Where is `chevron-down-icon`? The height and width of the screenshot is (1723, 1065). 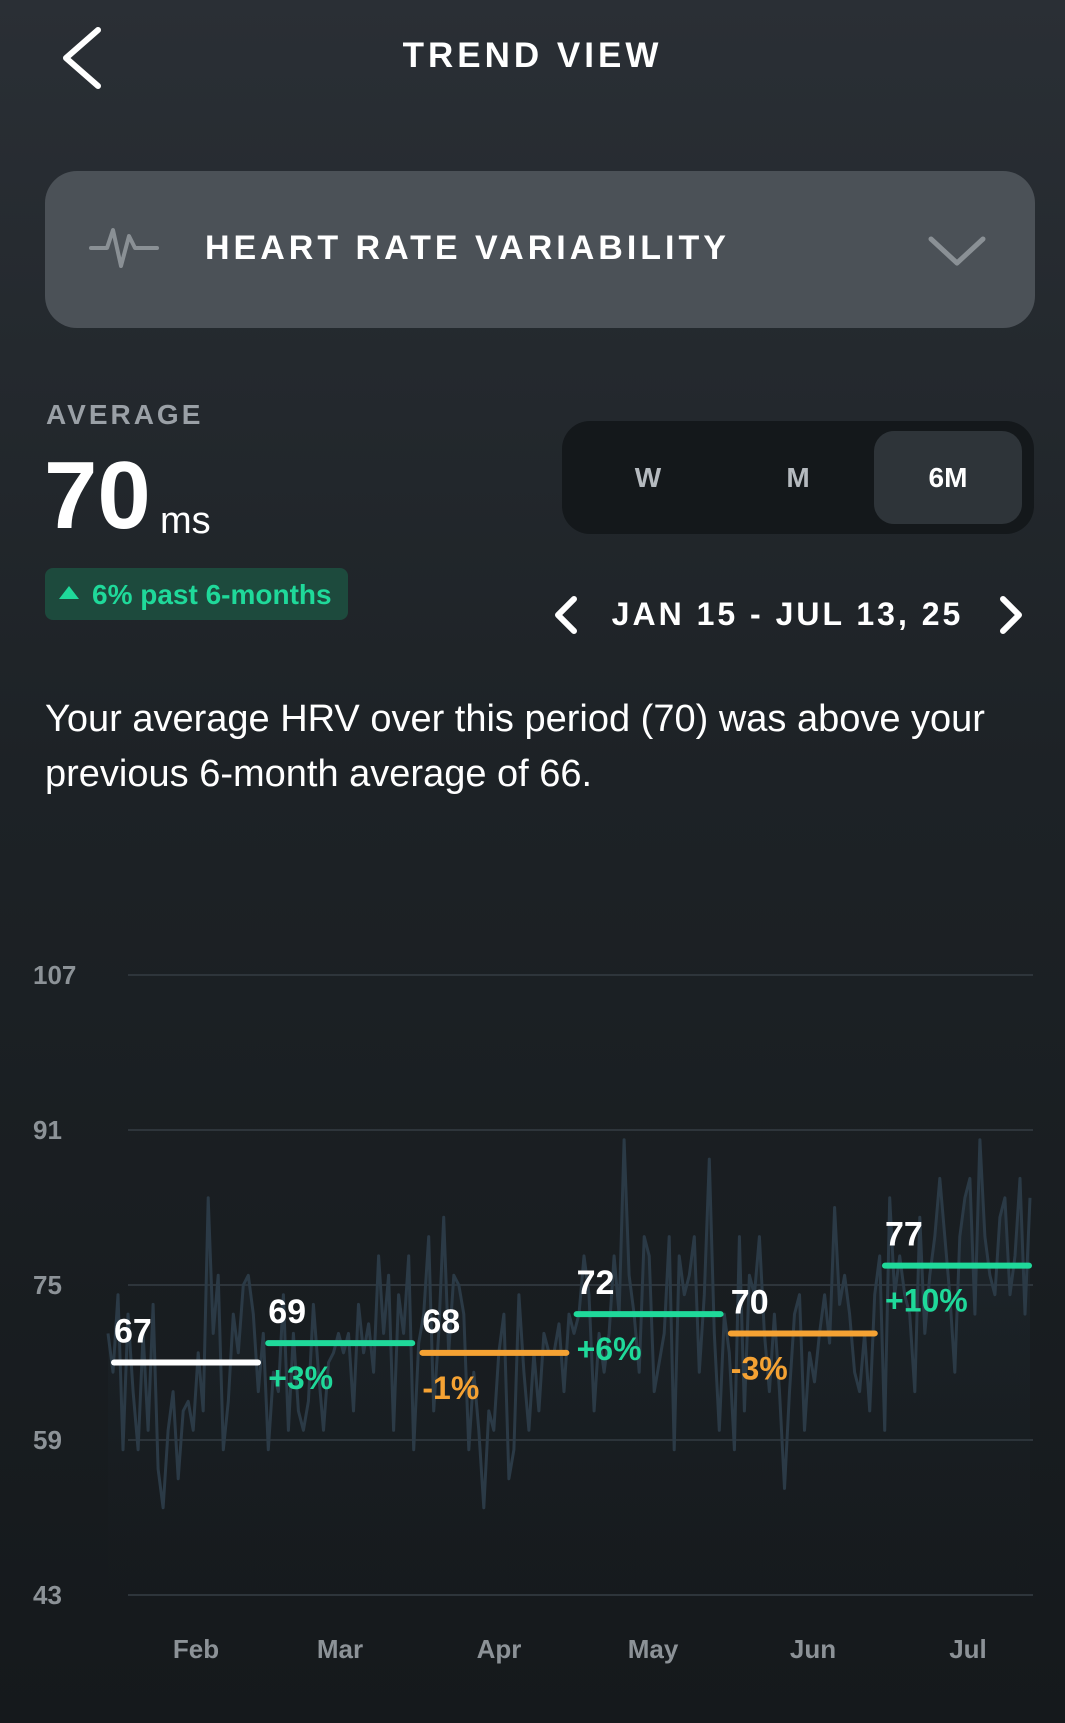 chevron-down-icon is located at coordinates (957, 251).